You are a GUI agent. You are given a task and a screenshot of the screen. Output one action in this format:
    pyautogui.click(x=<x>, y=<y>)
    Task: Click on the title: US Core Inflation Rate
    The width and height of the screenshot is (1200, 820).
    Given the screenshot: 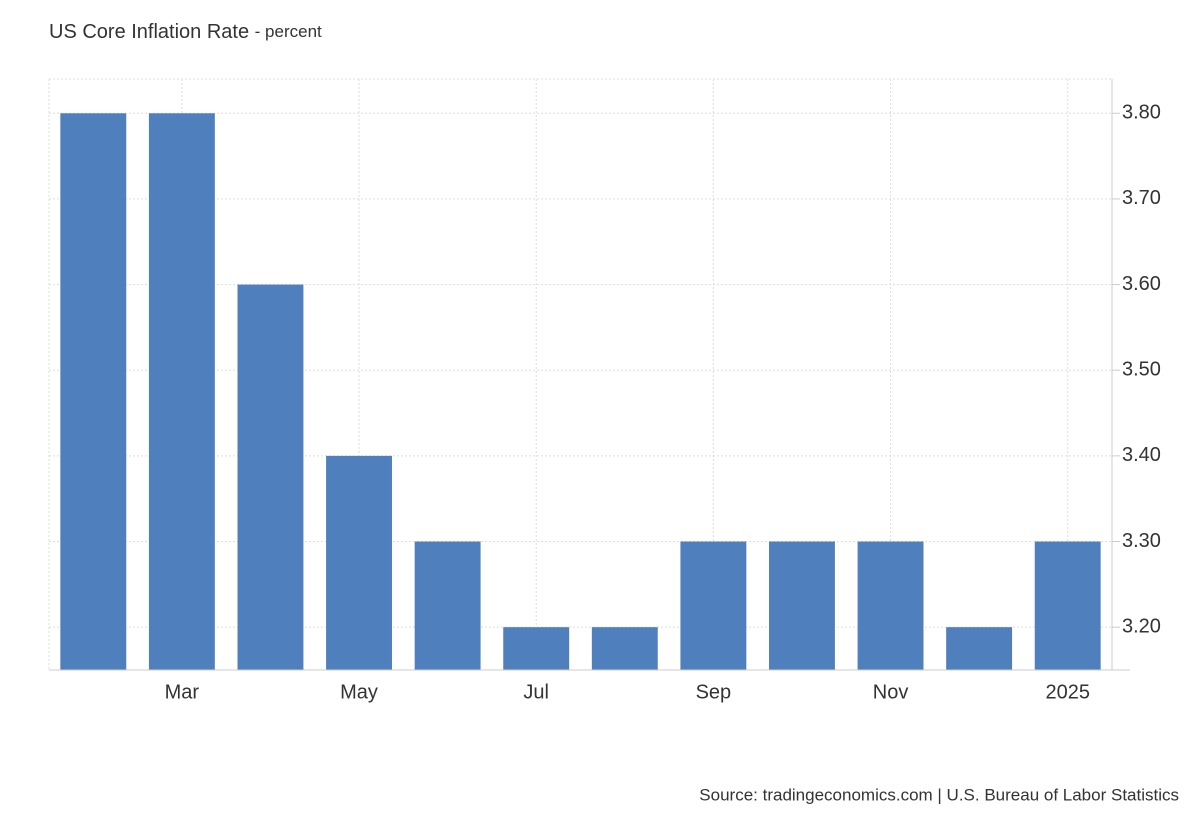 What is the action you would take?
    pyautogui.click(x=149, y=32)
    